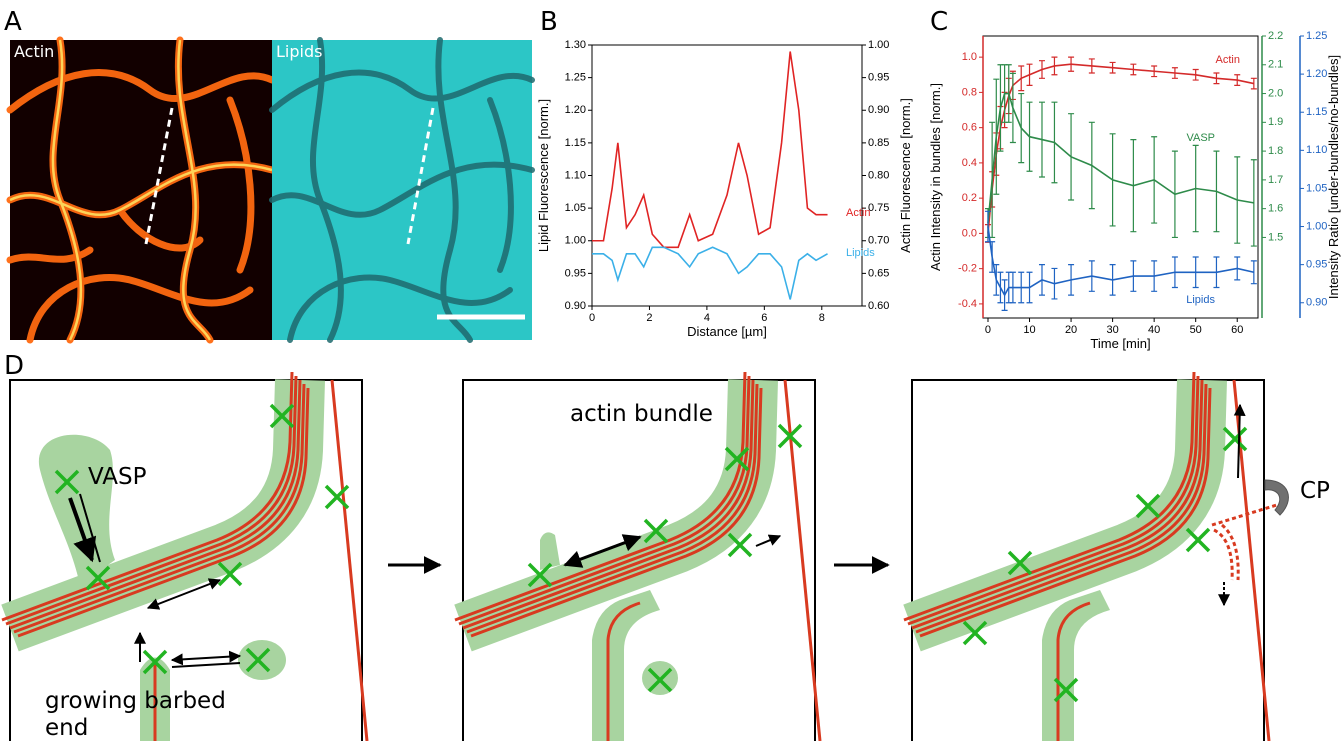  Describe the element at coordinates (141, 190) in the screenshot. I see `actin-image` at that location.